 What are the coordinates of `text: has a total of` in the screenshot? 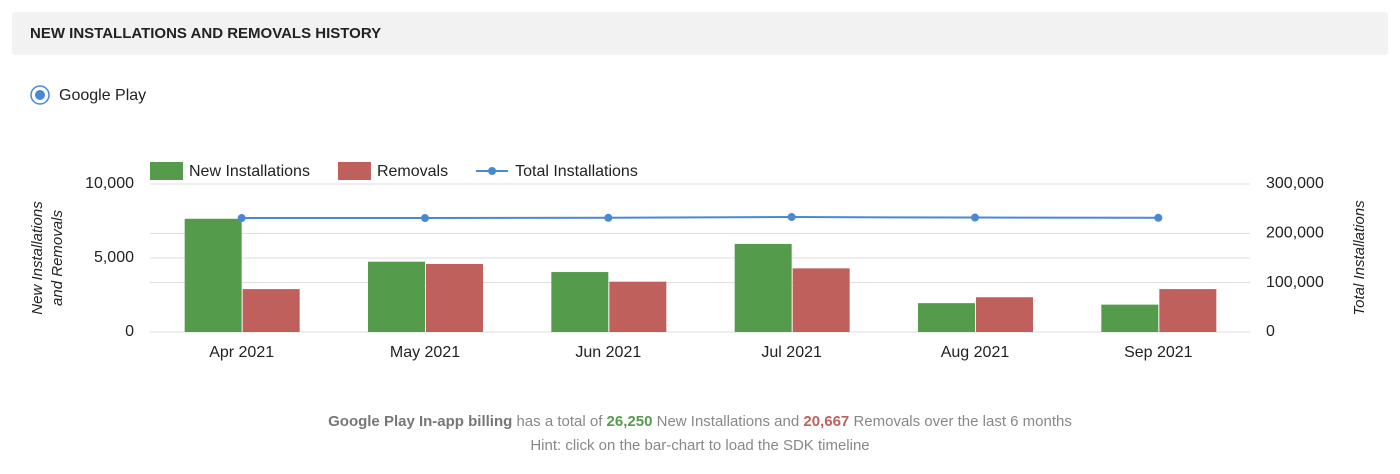 It's located at (559, 421).